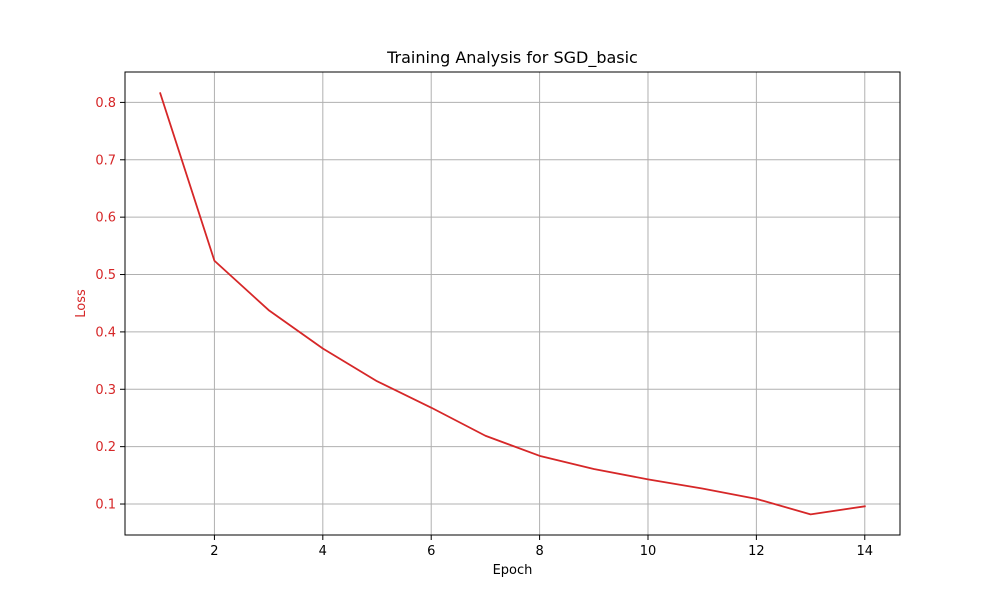 The height and width of the screenshot is (600, 1000). I want to click on y-tick-label: 0.4, so click(105, 332).